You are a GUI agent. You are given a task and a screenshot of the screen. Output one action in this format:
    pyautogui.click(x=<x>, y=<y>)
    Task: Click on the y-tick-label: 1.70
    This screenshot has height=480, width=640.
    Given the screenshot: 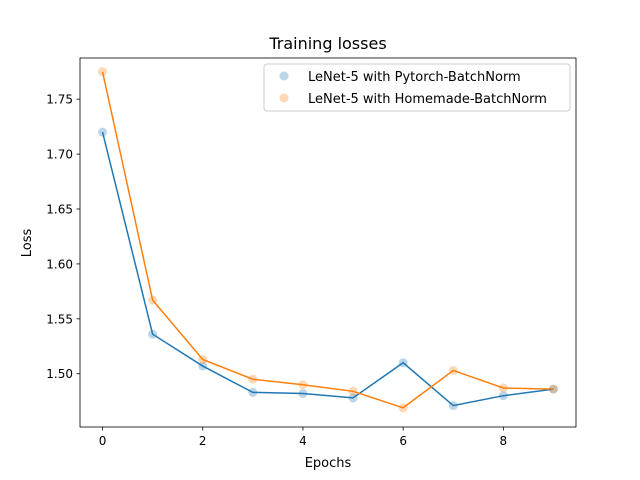 What is the action you would take?
    pyautogui.click(x=59, y=155)
    